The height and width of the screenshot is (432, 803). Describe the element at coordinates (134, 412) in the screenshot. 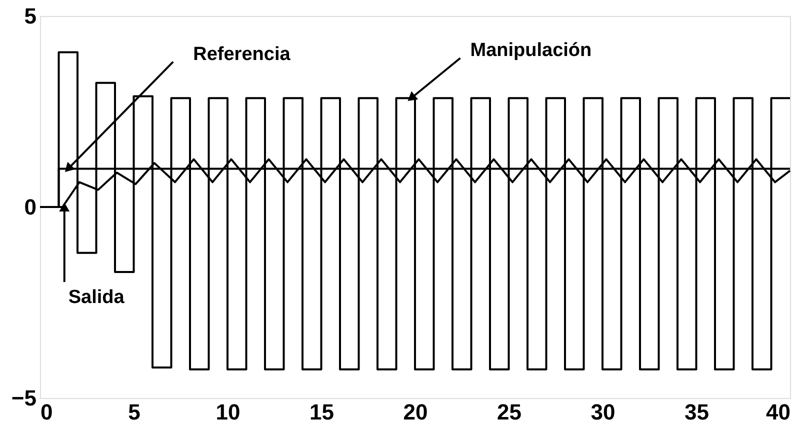

I see `x-tick-label: 5` at that location.